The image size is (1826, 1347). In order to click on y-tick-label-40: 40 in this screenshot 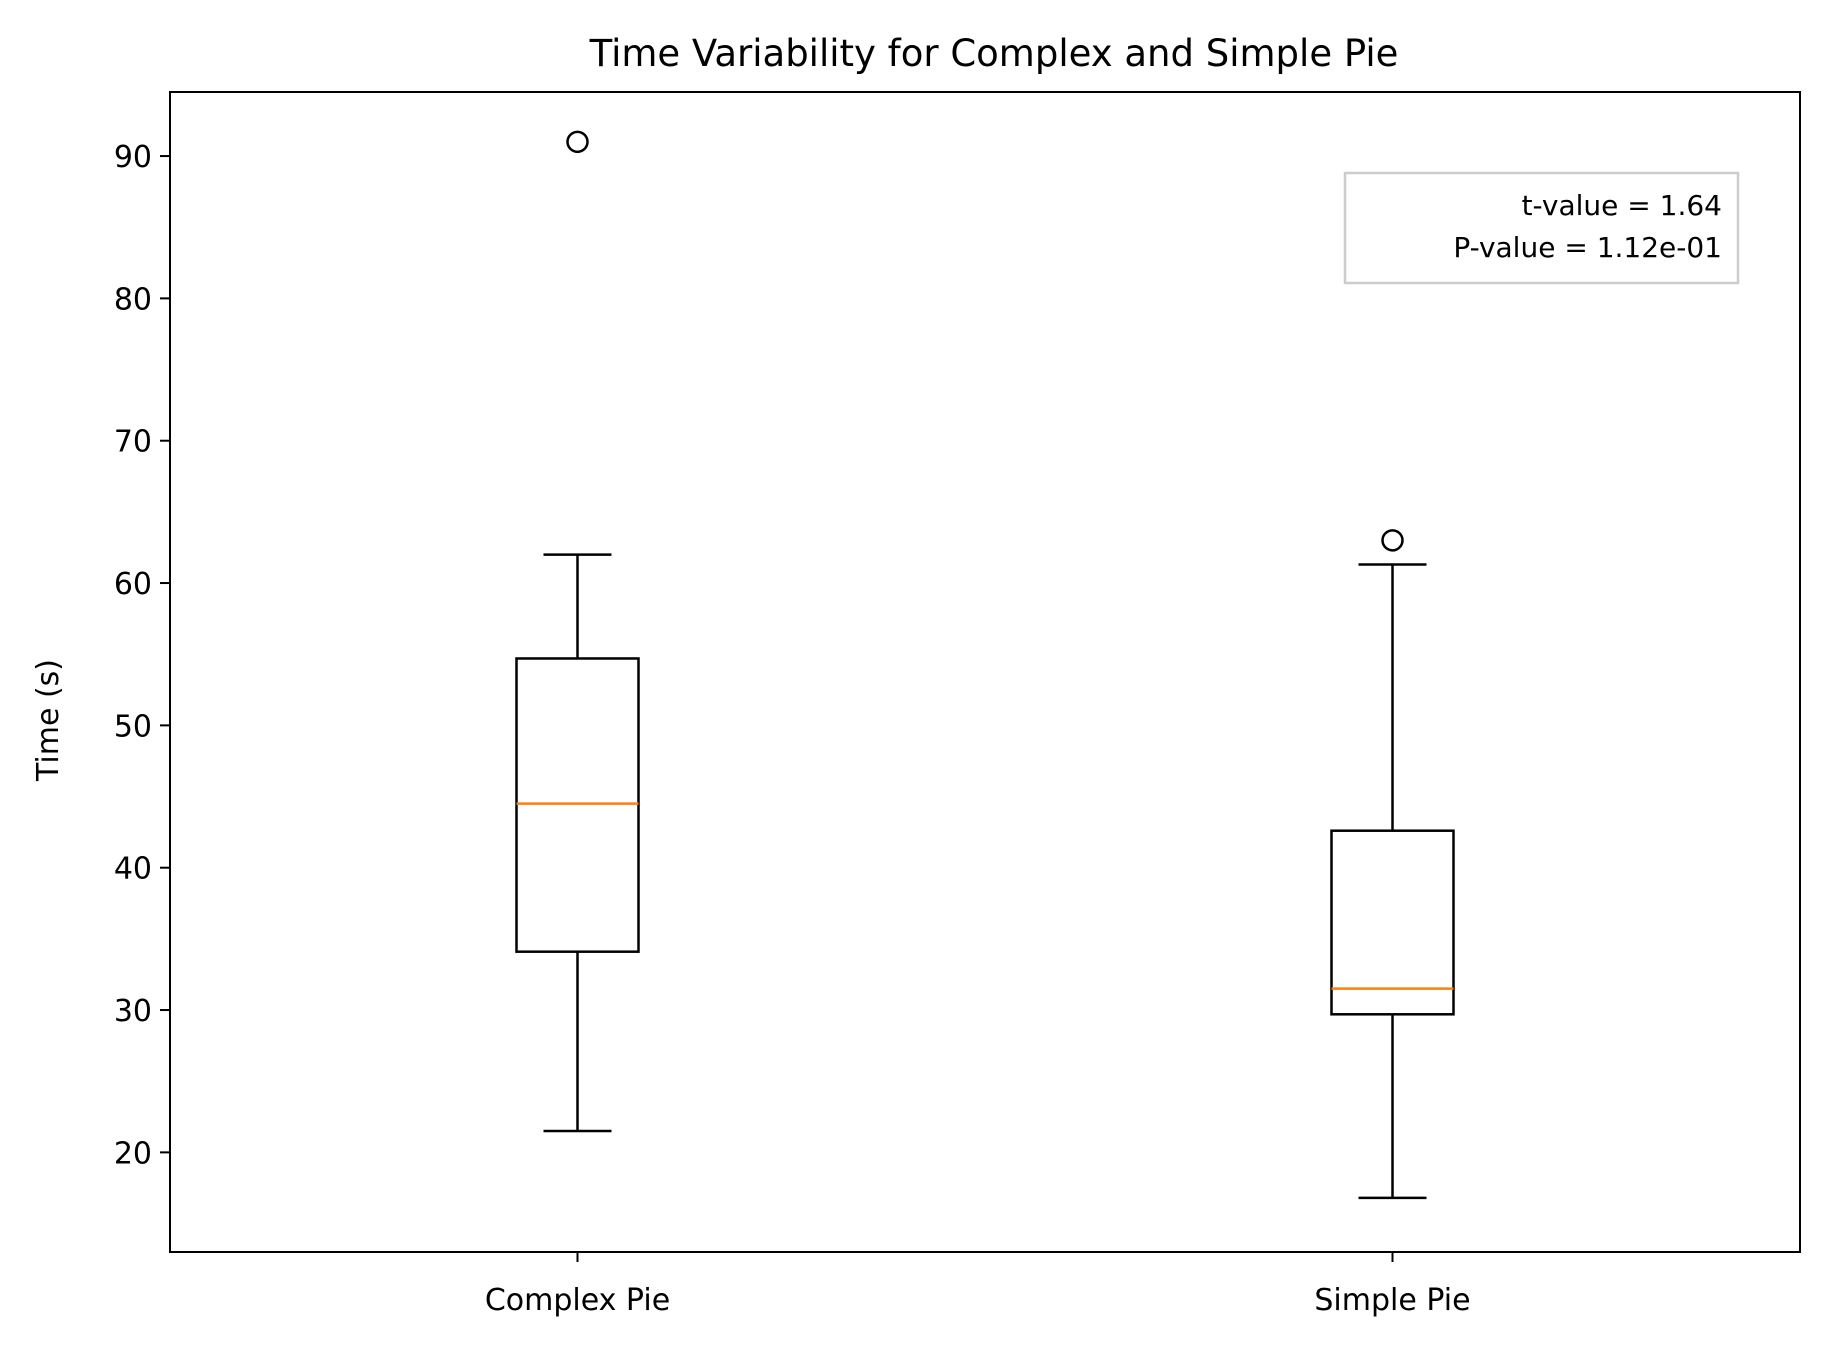, I will do `click(133, 869)`.